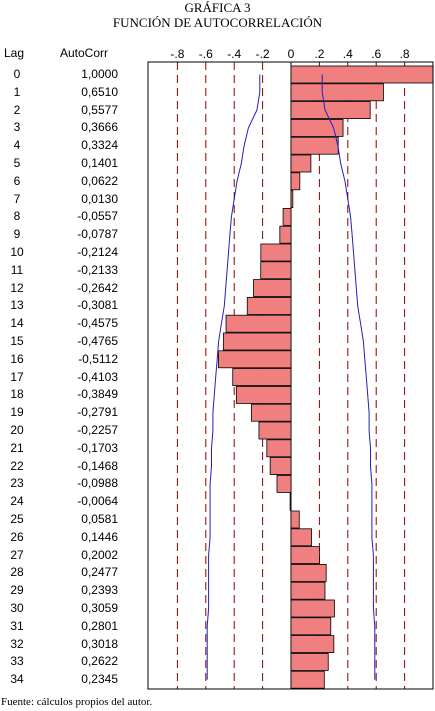 The height and width of the screenshot is (711, 435). What do you see at coordinates (99, 74) in the screenshot?
I see `autocorr-value: 1,0000` at bounding box center [99, 74].